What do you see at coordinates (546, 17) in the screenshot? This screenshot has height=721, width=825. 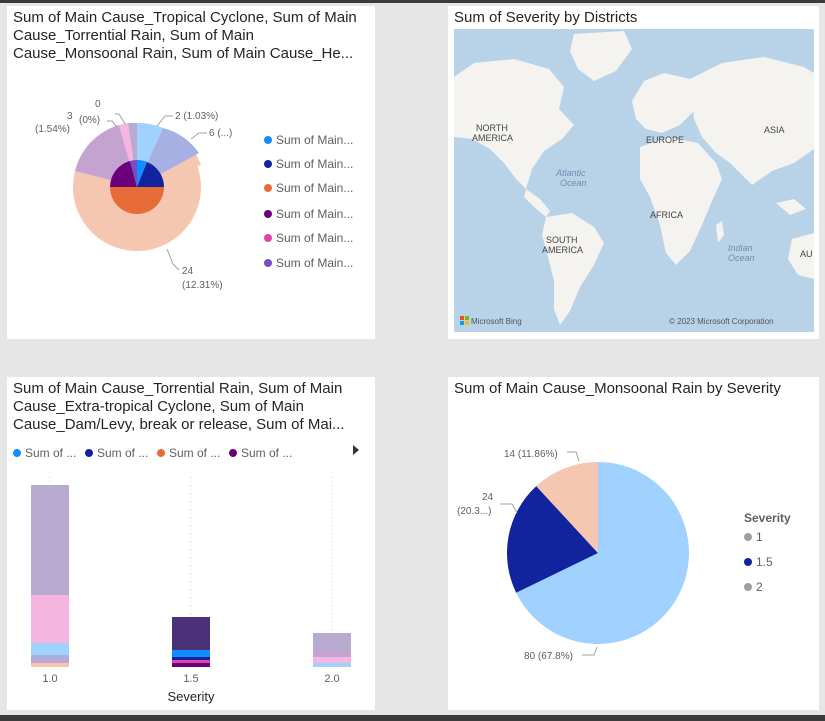 I see `tile-title: Sum of Severity by Districts` at bounding box center [546, 17].